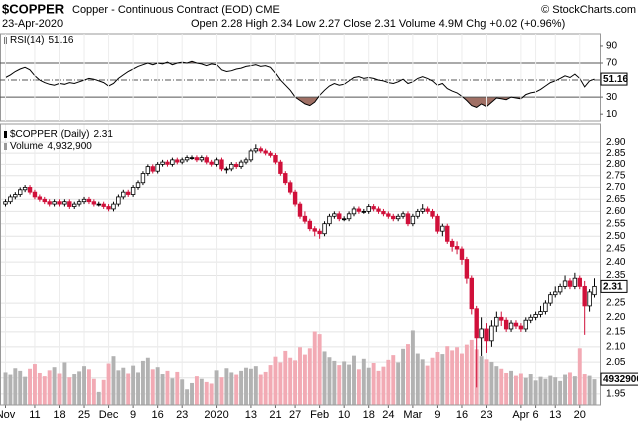  What do you see at coordinates (616, 153) in the screenshot?
I see `y-tick-label: 2.85` at bounding box center [616, 153].